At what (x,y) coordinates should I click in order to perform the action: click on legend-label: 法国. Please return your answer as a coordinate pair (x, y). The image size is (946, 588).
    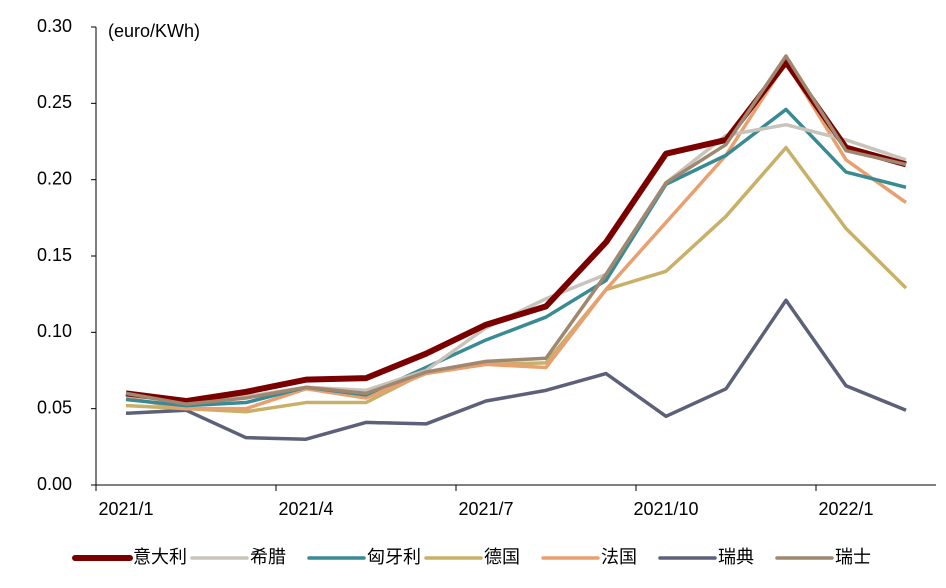
    Looking at the image, I should click on (619, 557).